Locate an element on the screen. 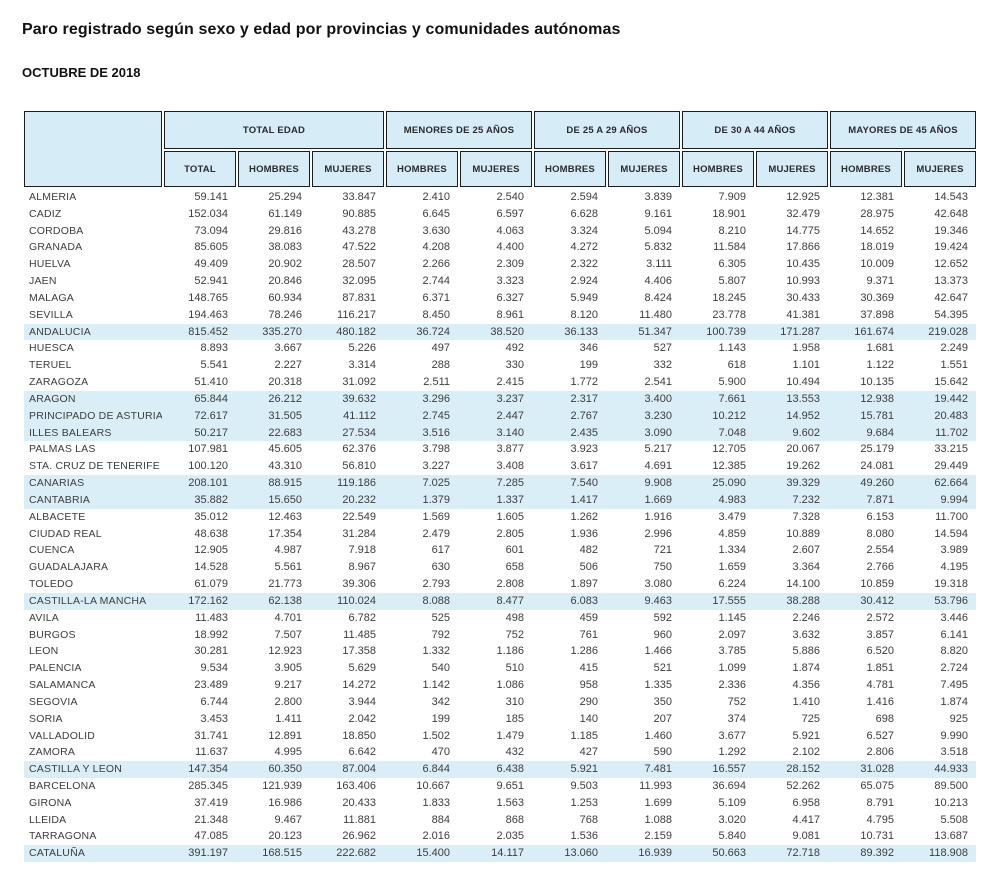  cell-value: 41.112 is located at coordinates (359, 415).